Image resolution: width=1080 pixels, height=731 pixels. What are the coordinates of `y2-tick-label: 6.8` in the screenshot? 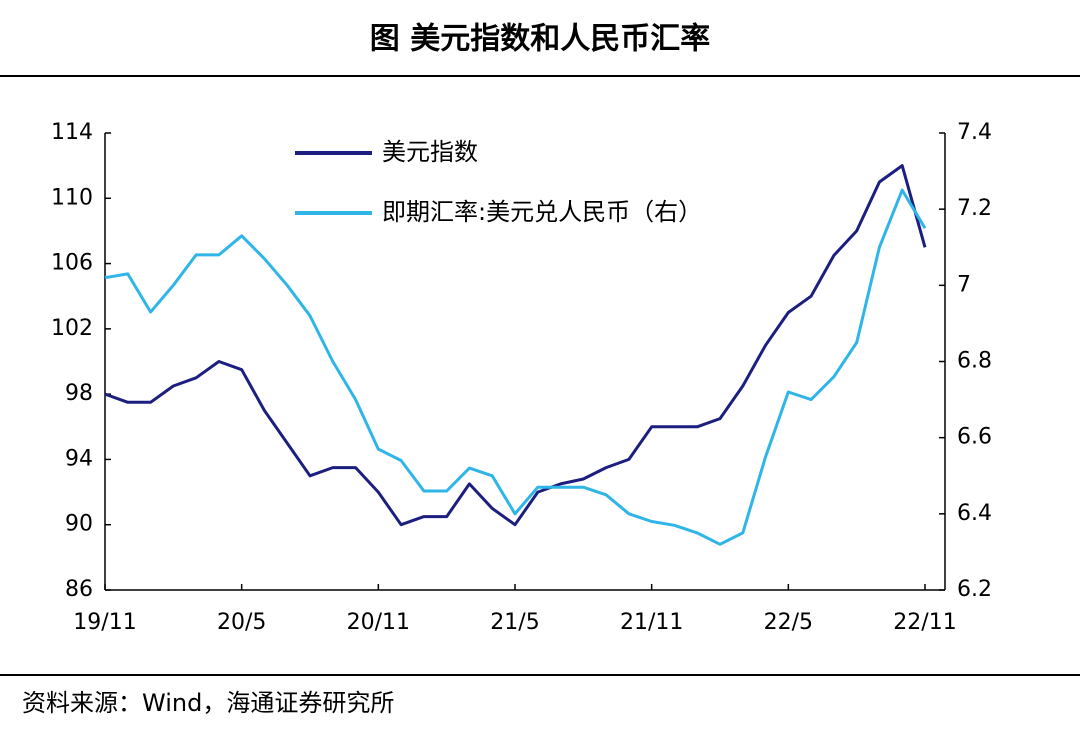 It's located at (974, 361).